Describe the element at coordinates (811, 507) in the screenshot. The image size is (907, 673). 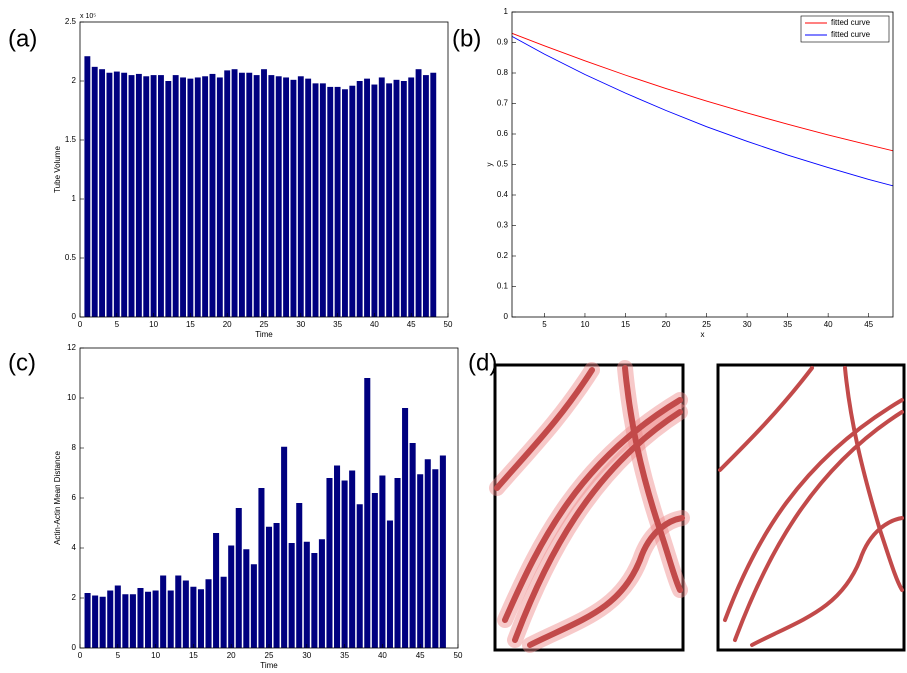
I see `filament-image-right` at that location.